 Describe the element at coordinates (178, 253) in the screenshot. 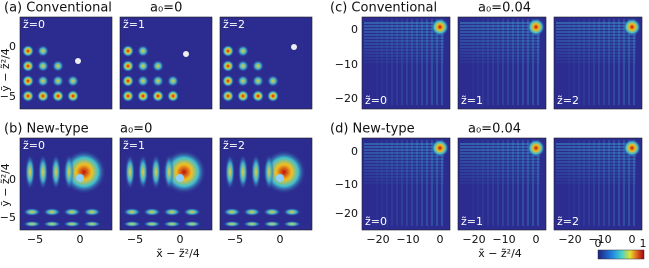

I see `x-axis-label: x̃ − z̃²/4` at that location.